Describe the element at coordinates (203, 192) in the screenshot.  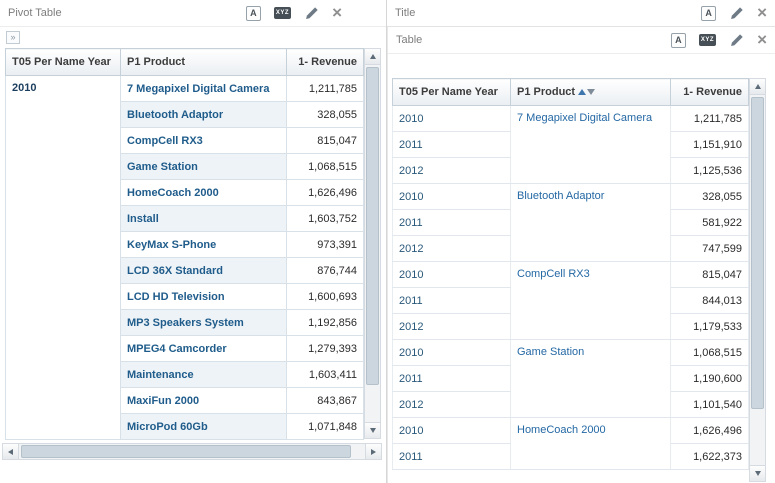
I see `pivot-product-cell: HomeCoach 2000` at that location.